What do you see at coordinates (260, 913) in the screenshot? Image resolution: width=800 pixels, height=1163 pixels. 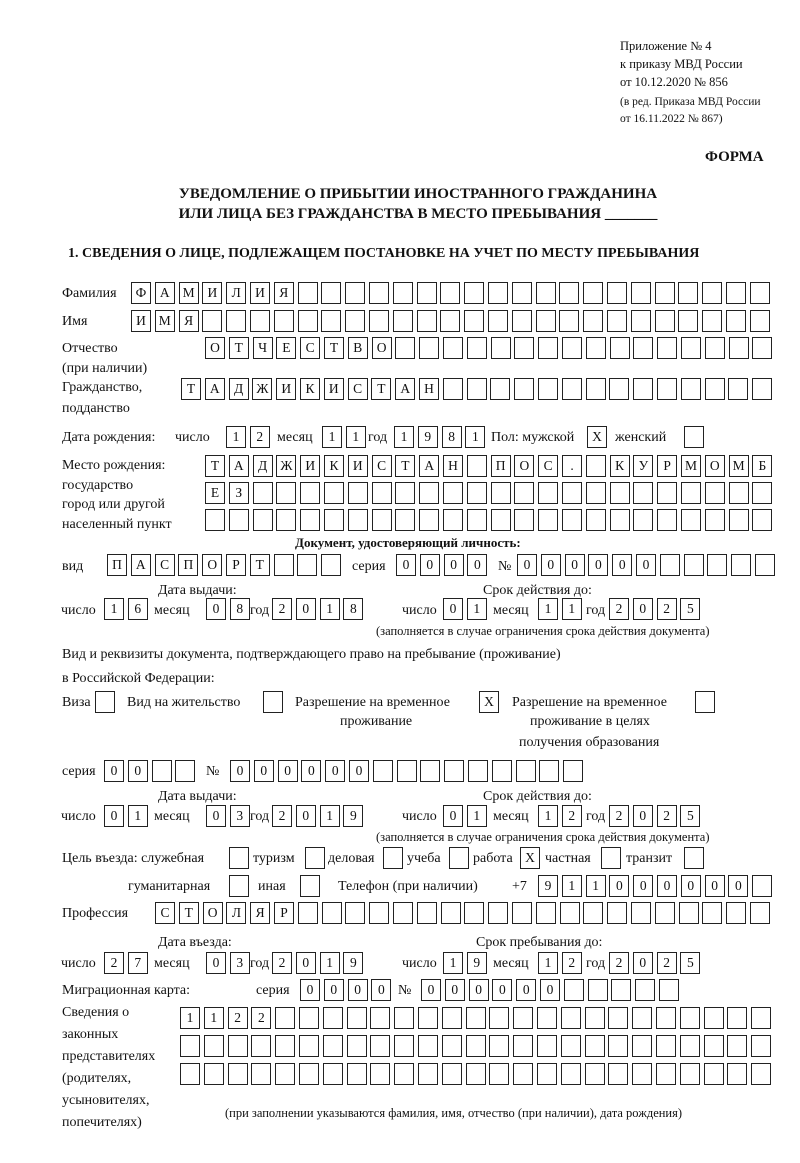 I see `char-cell: Я` at bounding box center [260, 913].